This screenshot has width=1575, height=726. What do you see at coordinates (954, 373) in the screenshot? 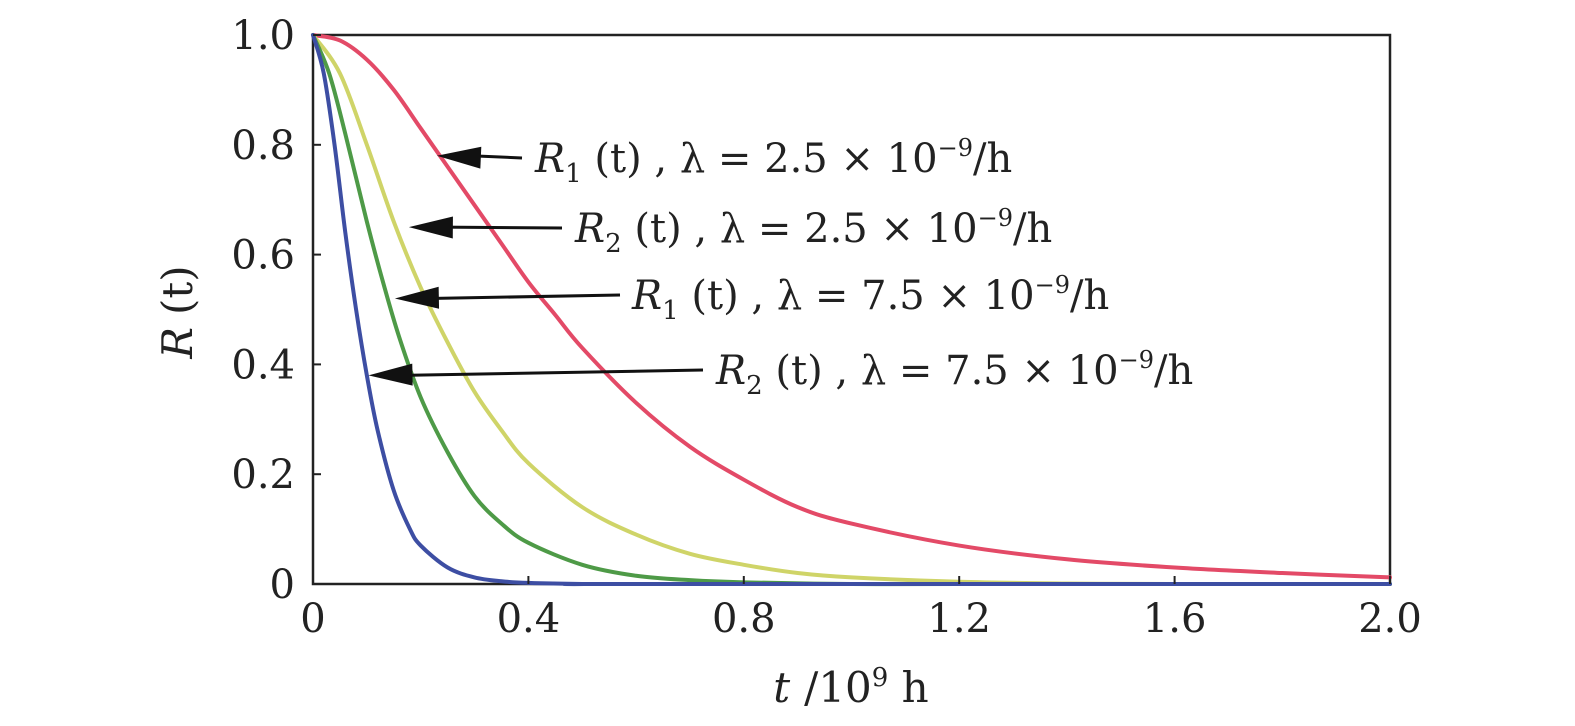
I see `annotation-label: R2 (t) , λ = 7.5 × 10−9/h` at bounding box center [954, 373].